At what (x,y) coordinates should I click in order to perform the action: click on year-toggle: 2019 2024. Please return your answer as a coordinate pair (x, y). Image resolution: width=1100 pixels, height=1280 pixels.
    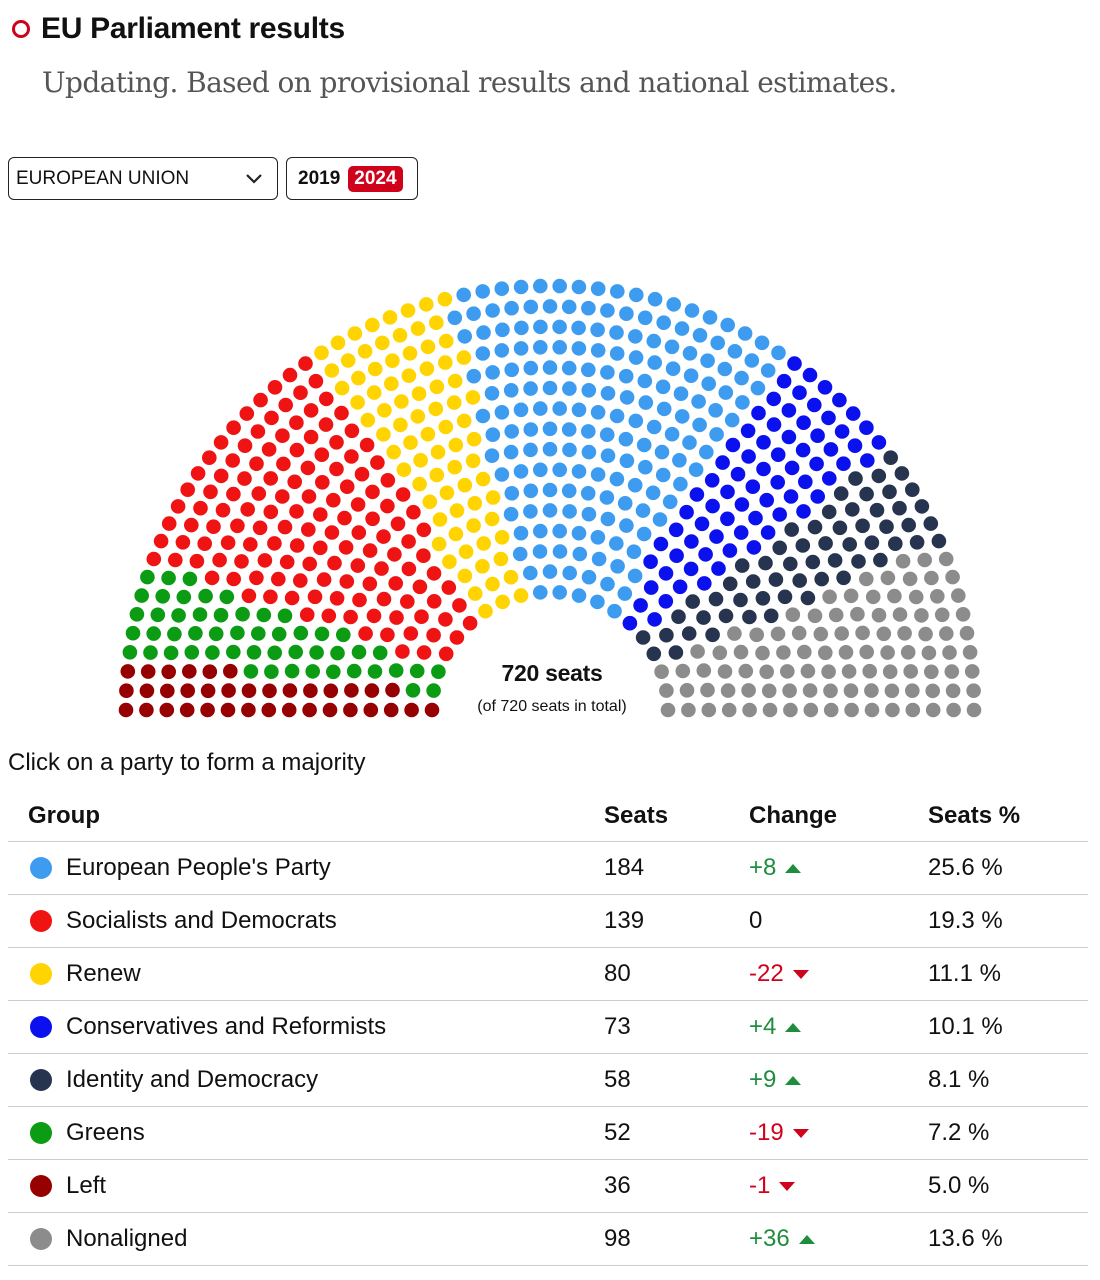
    Looking at the image, I should click on (352, 178).